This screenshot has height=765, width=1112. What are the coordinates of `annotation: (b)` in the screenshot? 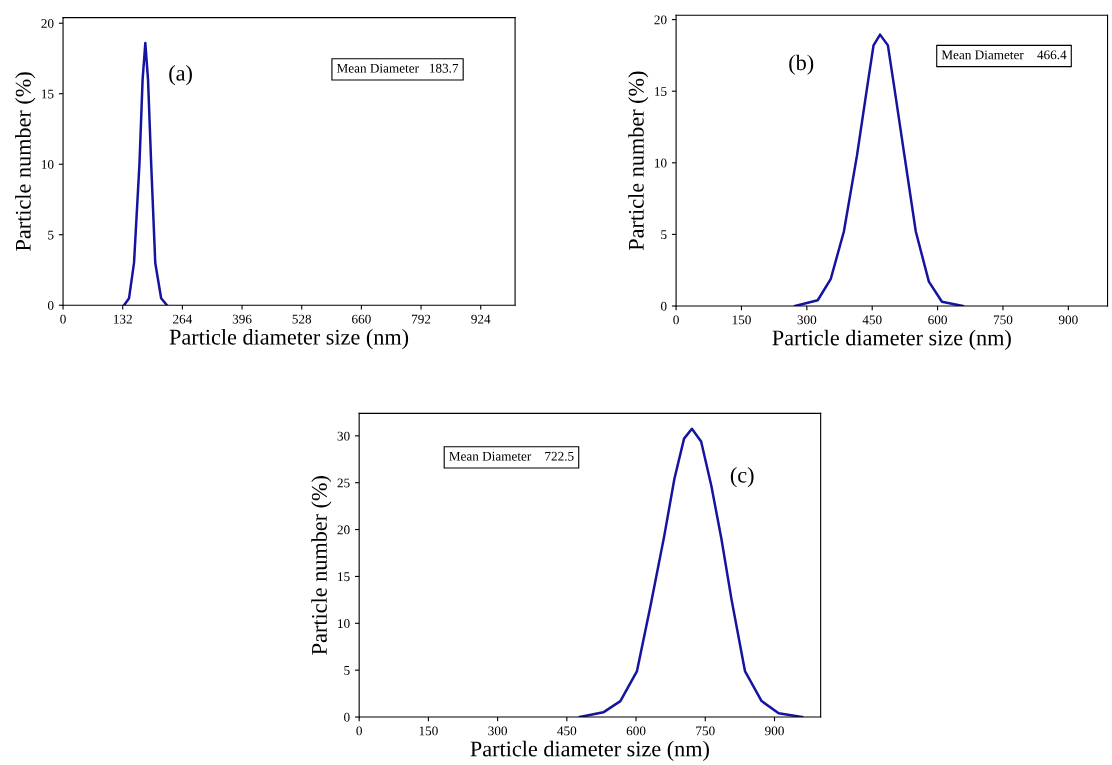 It's located at (801, 64).